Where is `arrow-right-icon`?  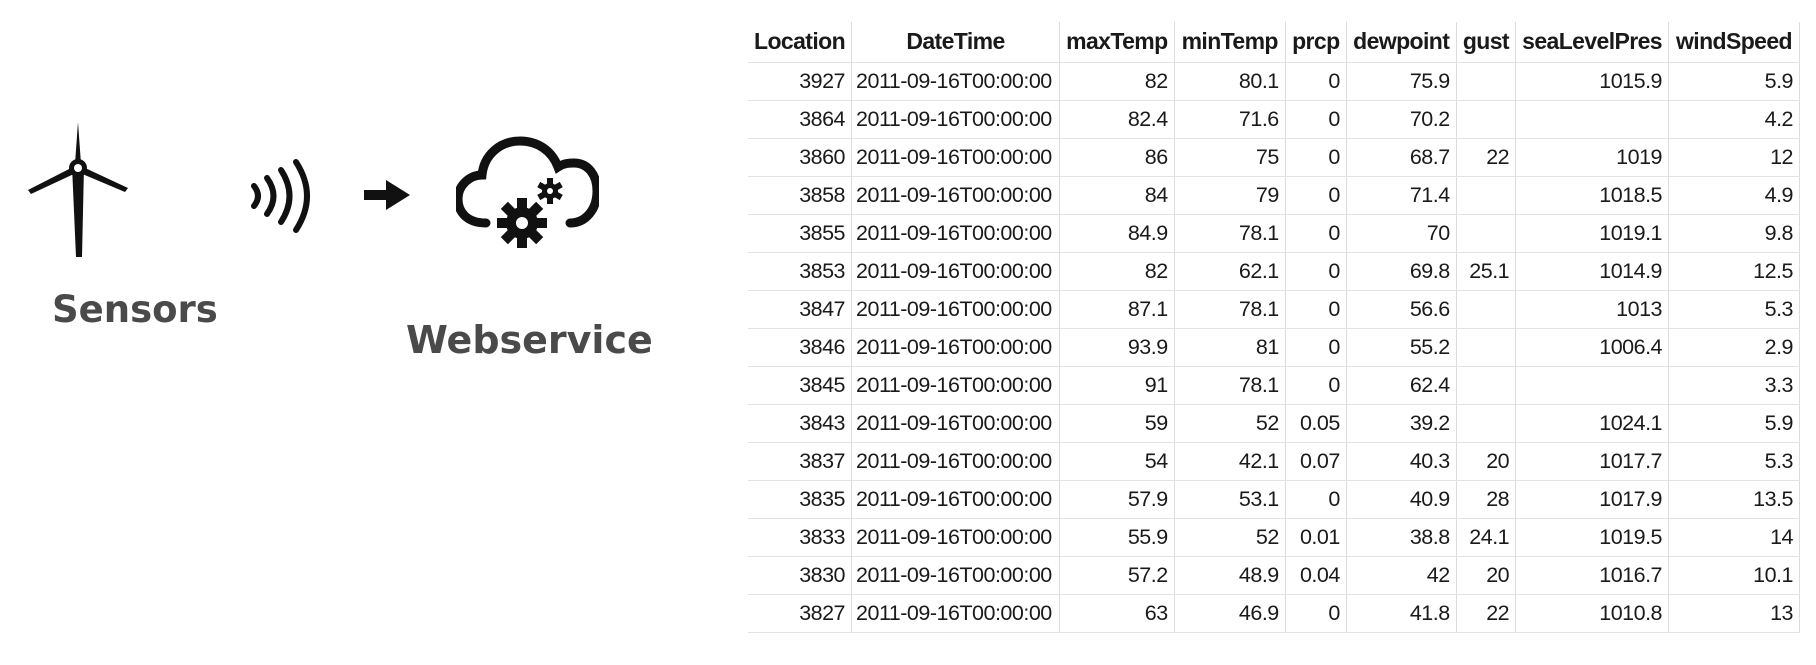
arrow-right-icon is located at coordinates (387, 195).